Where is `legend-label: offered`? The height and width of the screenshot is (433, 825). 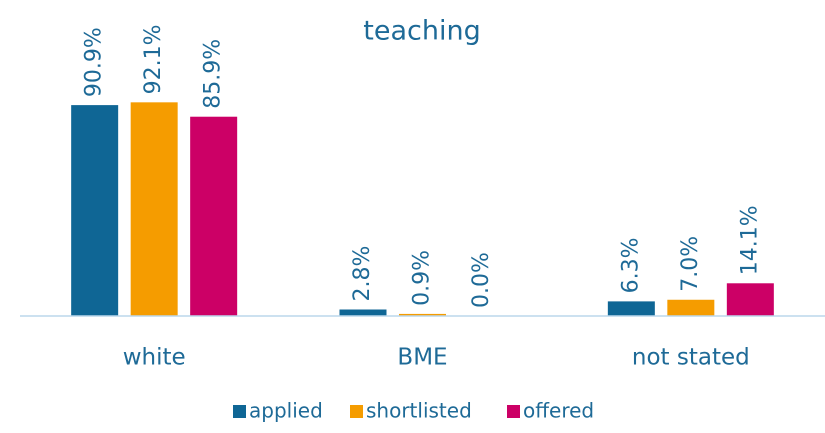 legend-label: offered is located at coordinates (558, 411).